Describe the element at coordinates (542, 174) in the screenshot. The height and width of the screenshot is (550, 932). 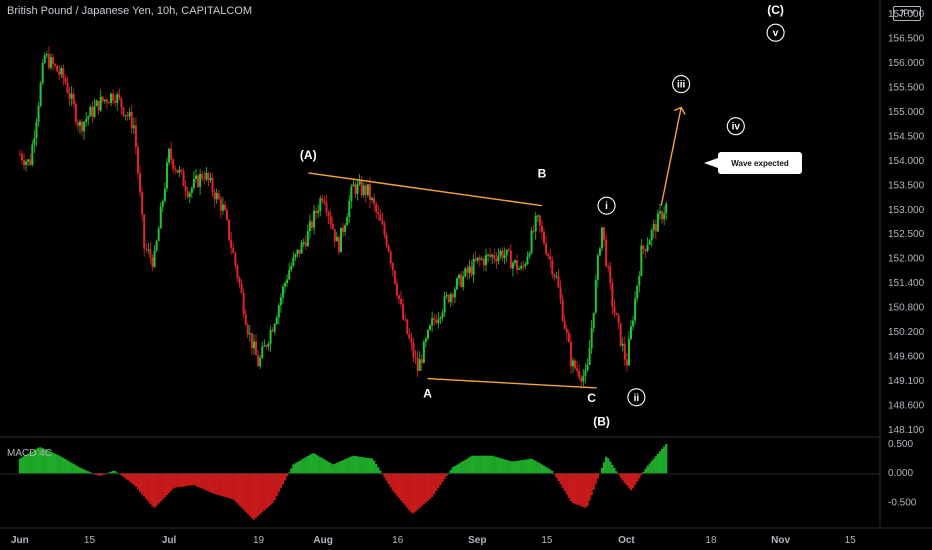
I see `wave-label: B` at that location.